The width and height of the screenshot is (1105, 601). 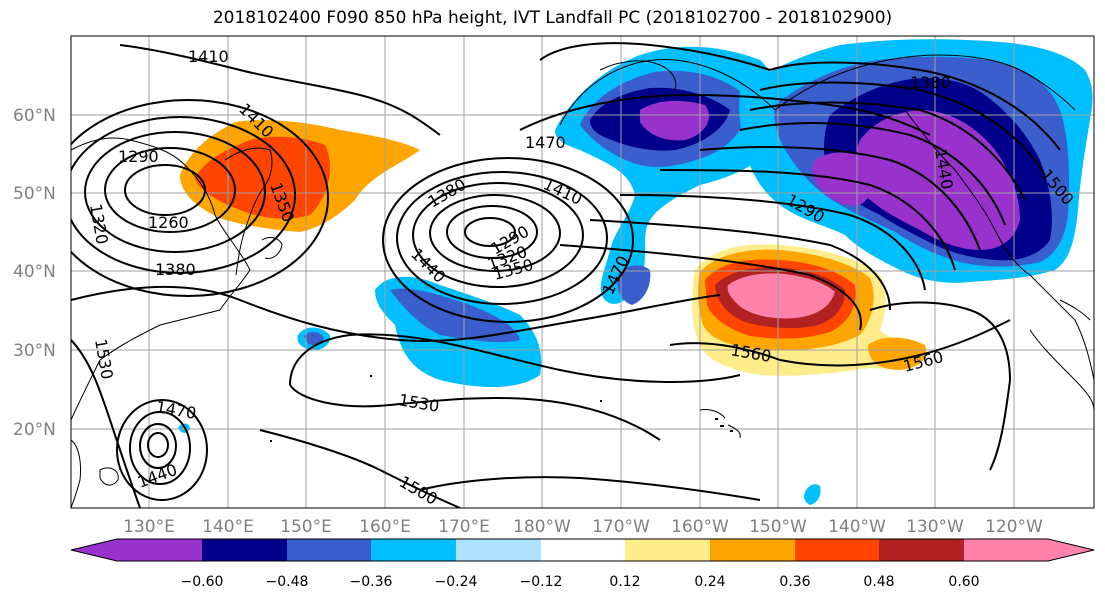 I want to click on lon-label: 130°W, so click(x=935, y=527).